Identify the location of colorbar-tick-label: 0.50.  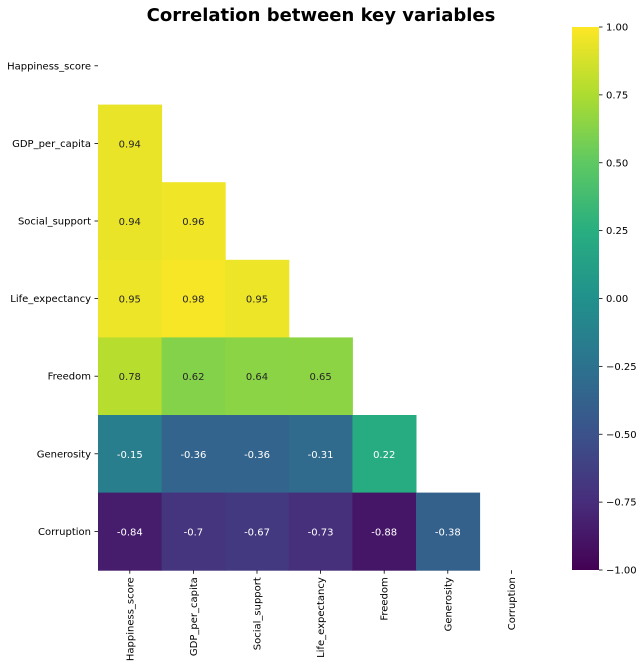
(617, 163).